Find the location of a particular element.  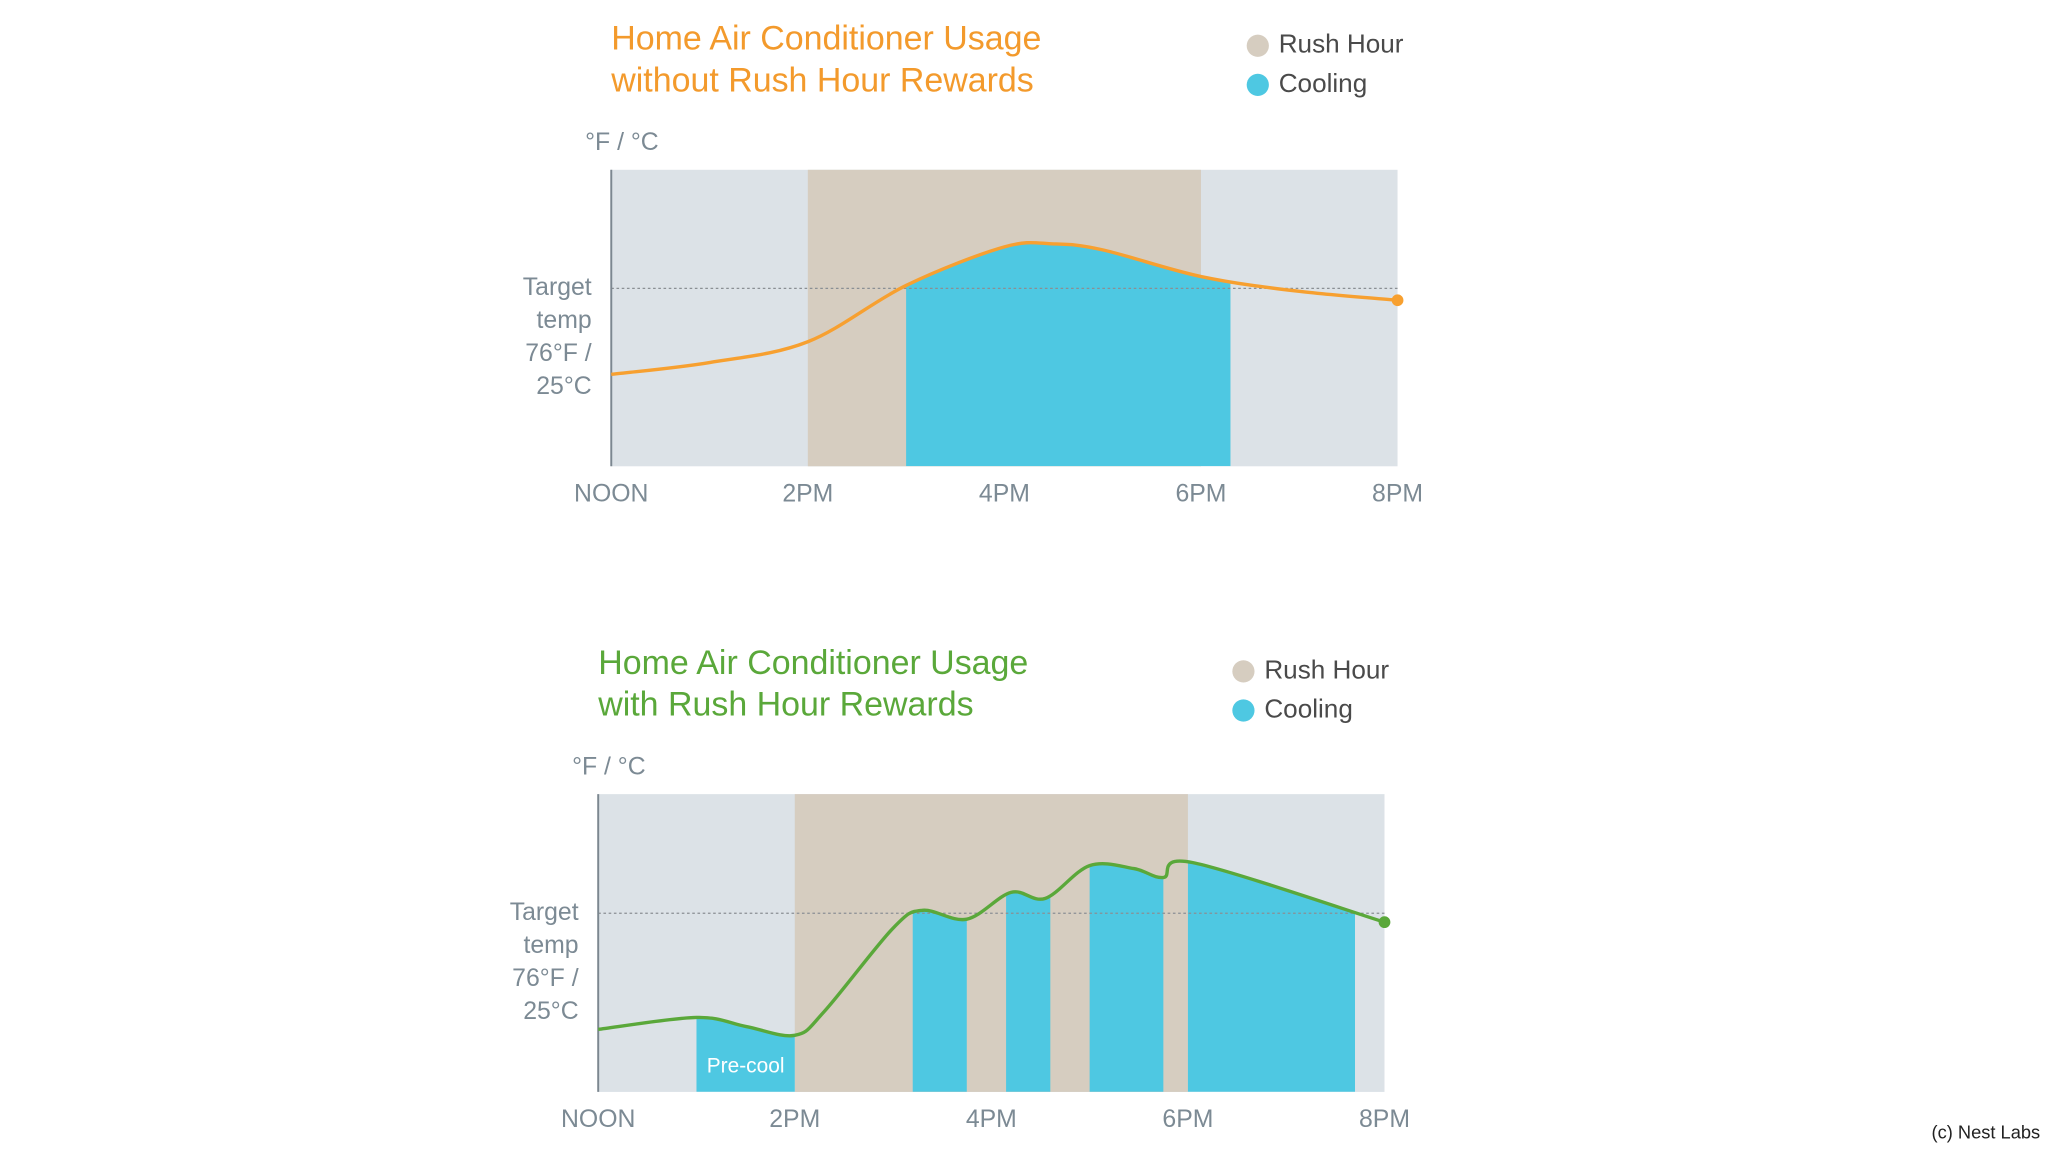

credit: (c) Nest Labs is located at coordinates (1986, 1132).